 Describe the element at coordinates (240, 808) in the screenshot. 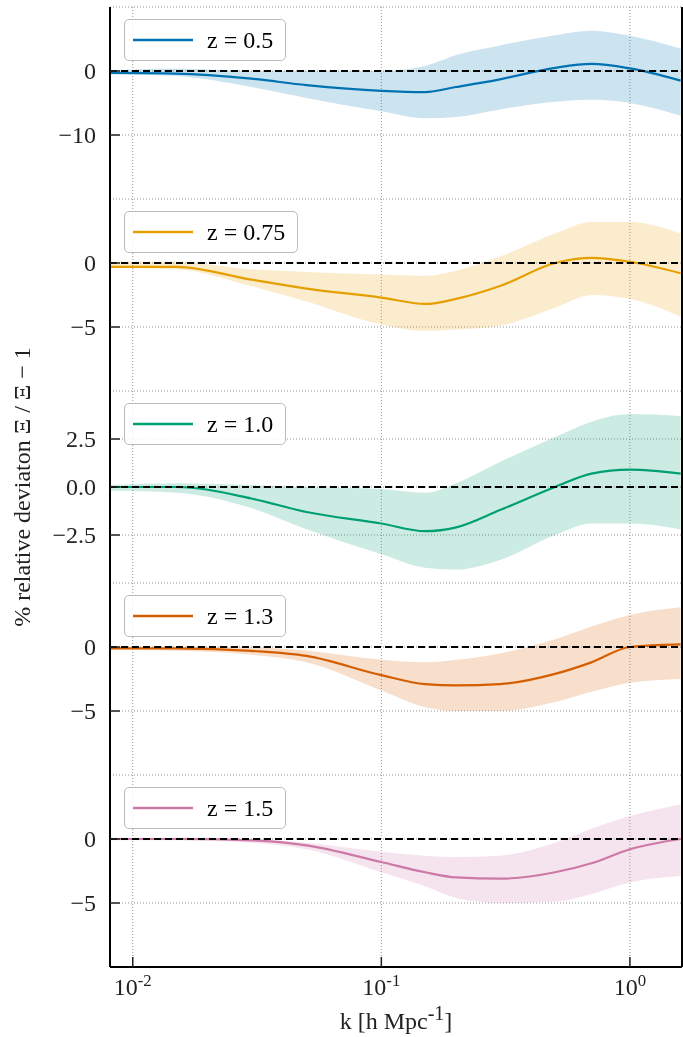

I see `legend-label: z = 1.5` at that location.